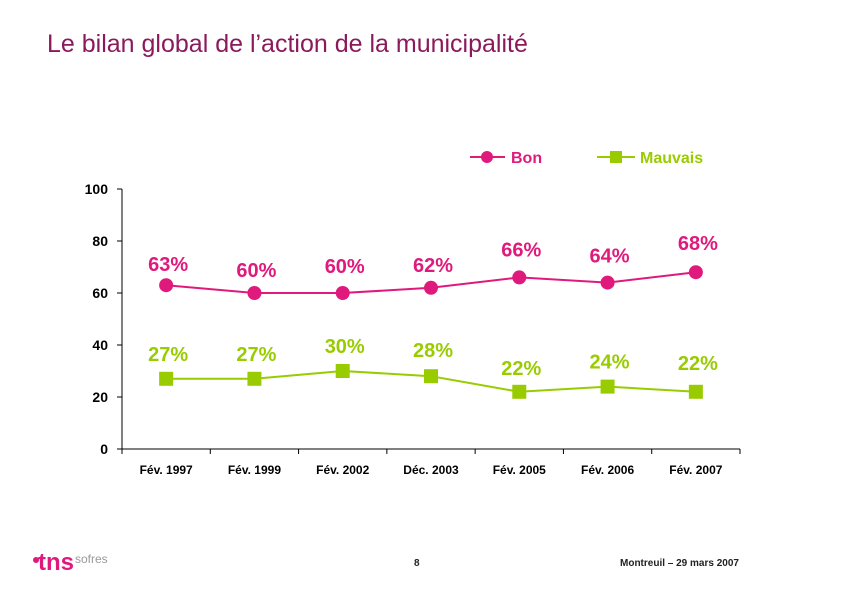 Image resolution: width=842 pixels, height=595 pixels. What do you see at coordinates (607, 470) in the screenshot?
I see `x-tick-label: Fév. 2006` at bounding box center [607, 470].